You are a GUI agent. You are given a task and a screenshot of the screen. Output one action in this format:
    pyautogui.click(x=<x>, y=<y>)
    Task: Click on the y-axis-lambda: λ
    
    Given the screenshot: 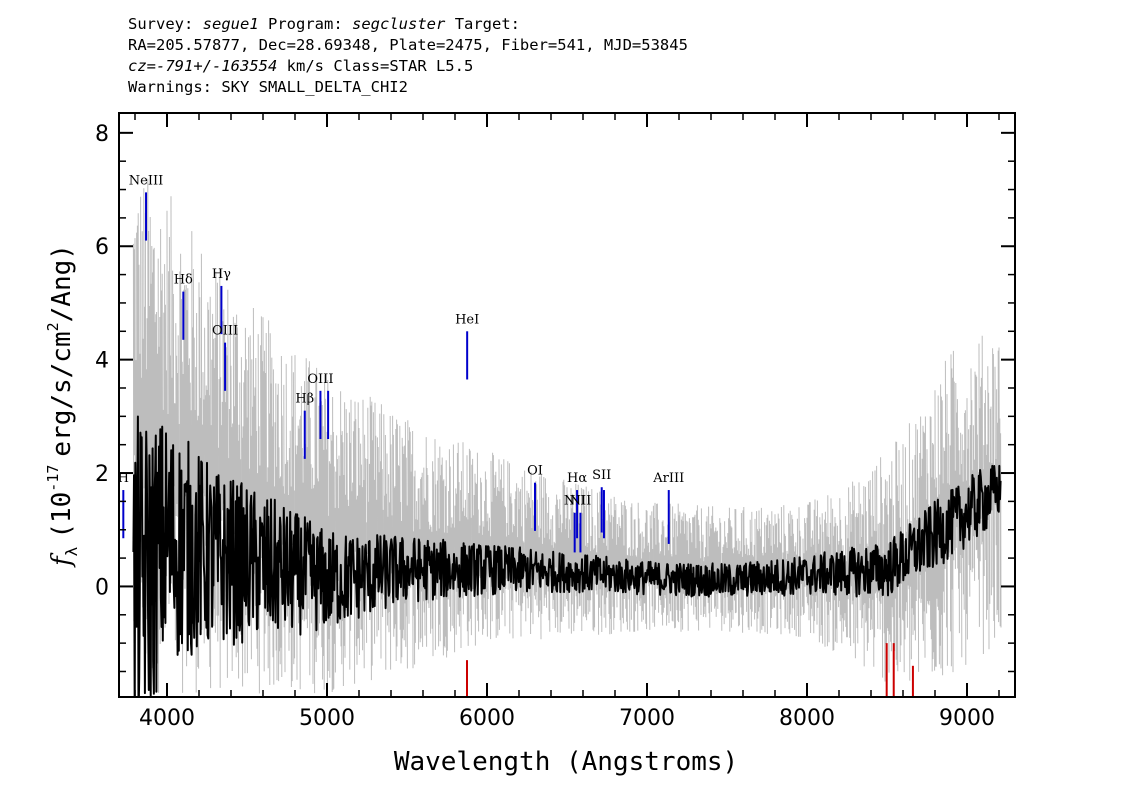 What is the action you would take?
    pyautogui.click(x=71, y=551)
    